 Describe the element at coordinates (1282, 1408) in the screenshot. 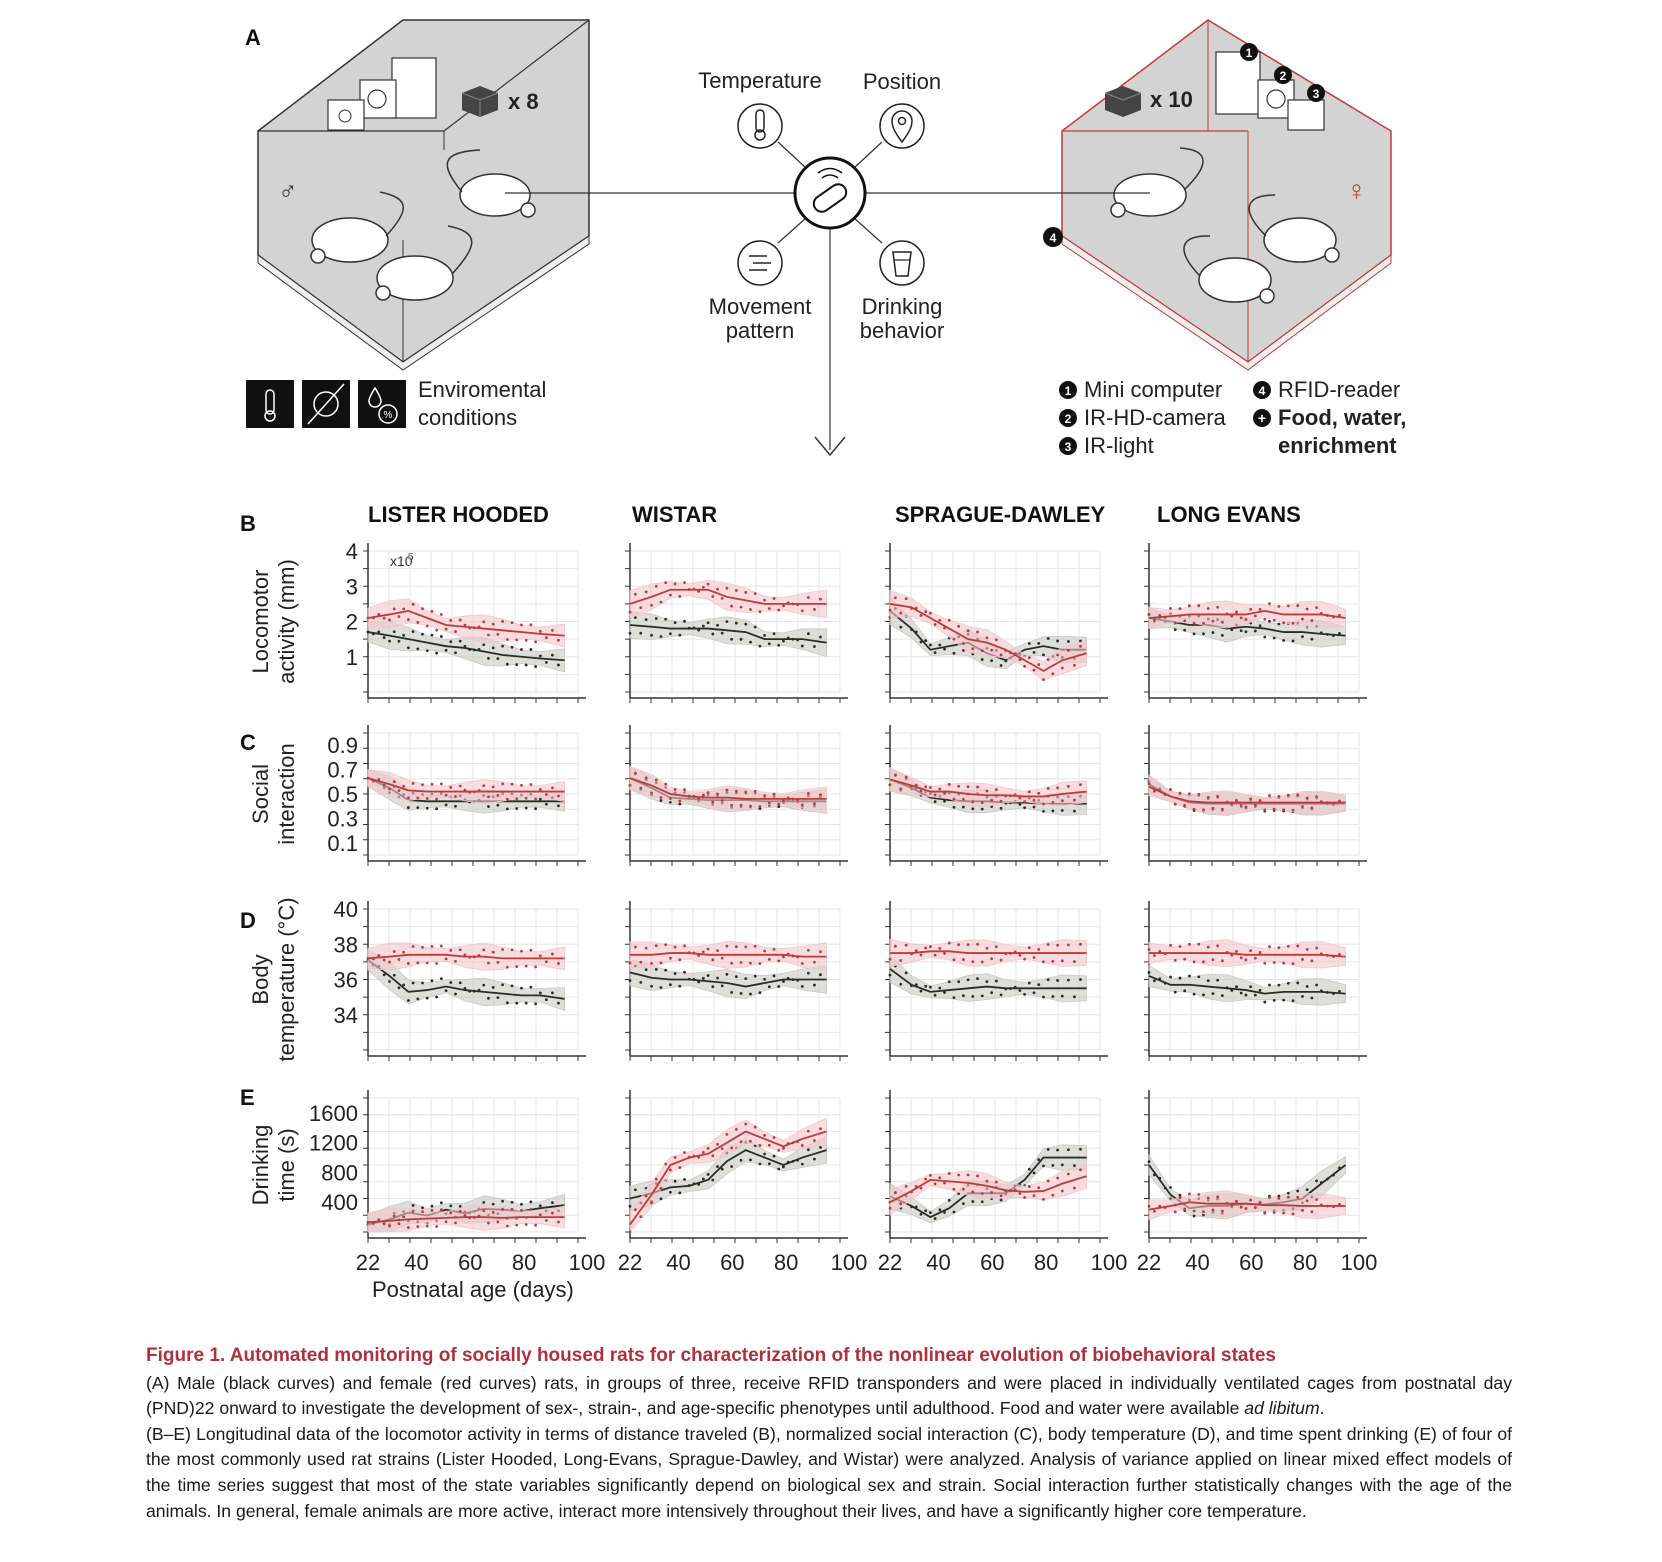

I see `caption-italic: ad libitum` at that location.